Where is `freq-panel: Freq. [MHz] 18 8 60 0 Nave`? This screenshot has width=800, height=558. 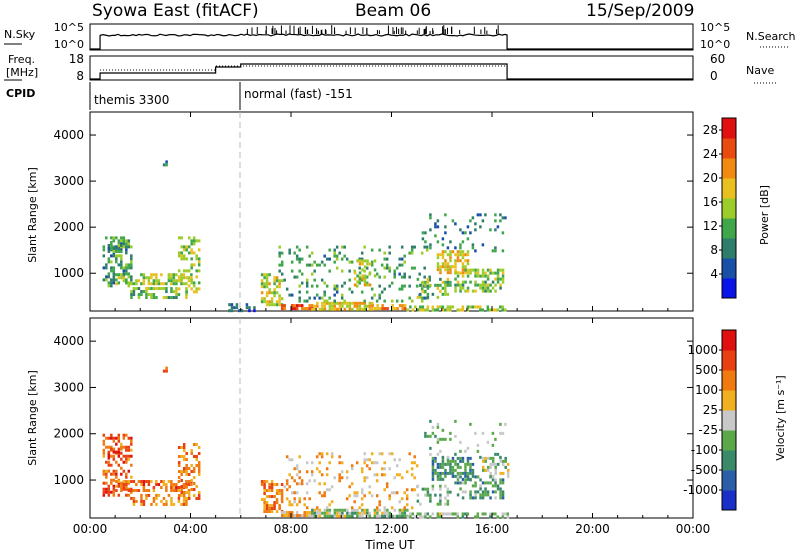 freq-panel: Freq. [MHz] 18 8 60 0 Nave is located at coordinates (391, 68).